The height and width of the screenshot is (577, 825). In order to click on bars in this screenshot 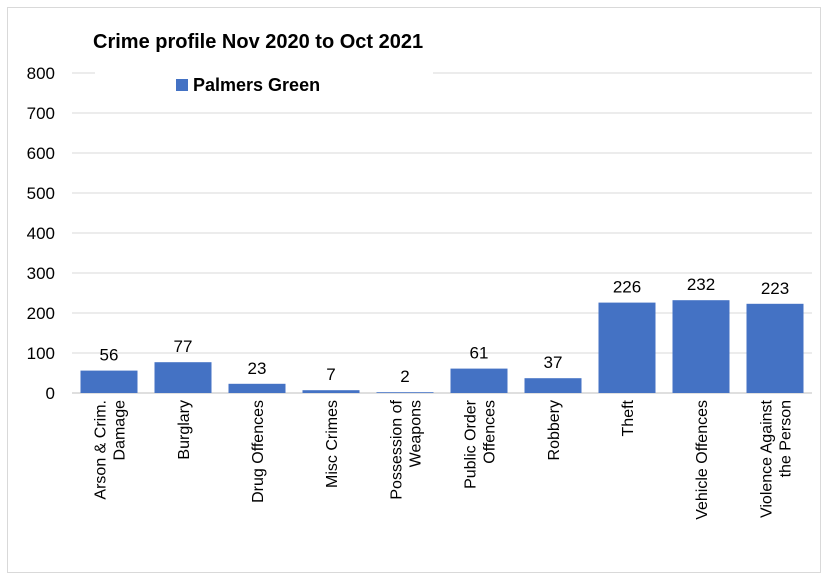, I will do `click(442, 346)`.